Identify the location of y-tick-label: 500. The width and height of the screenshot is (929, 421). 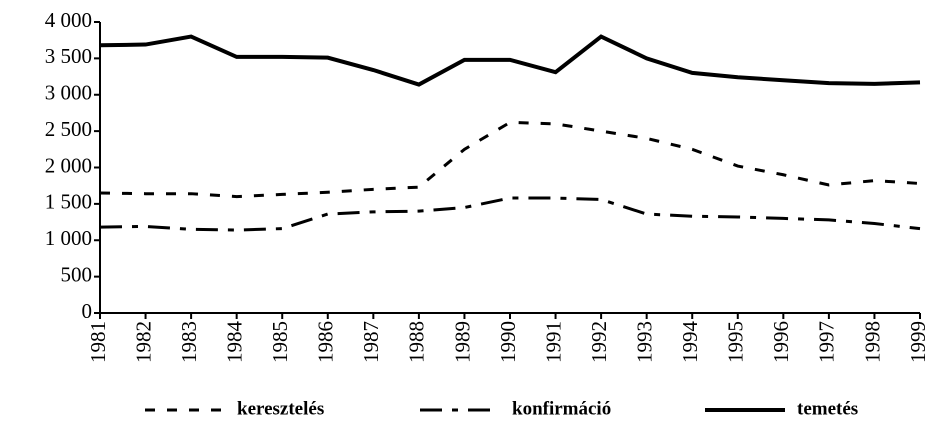
(77, 274).